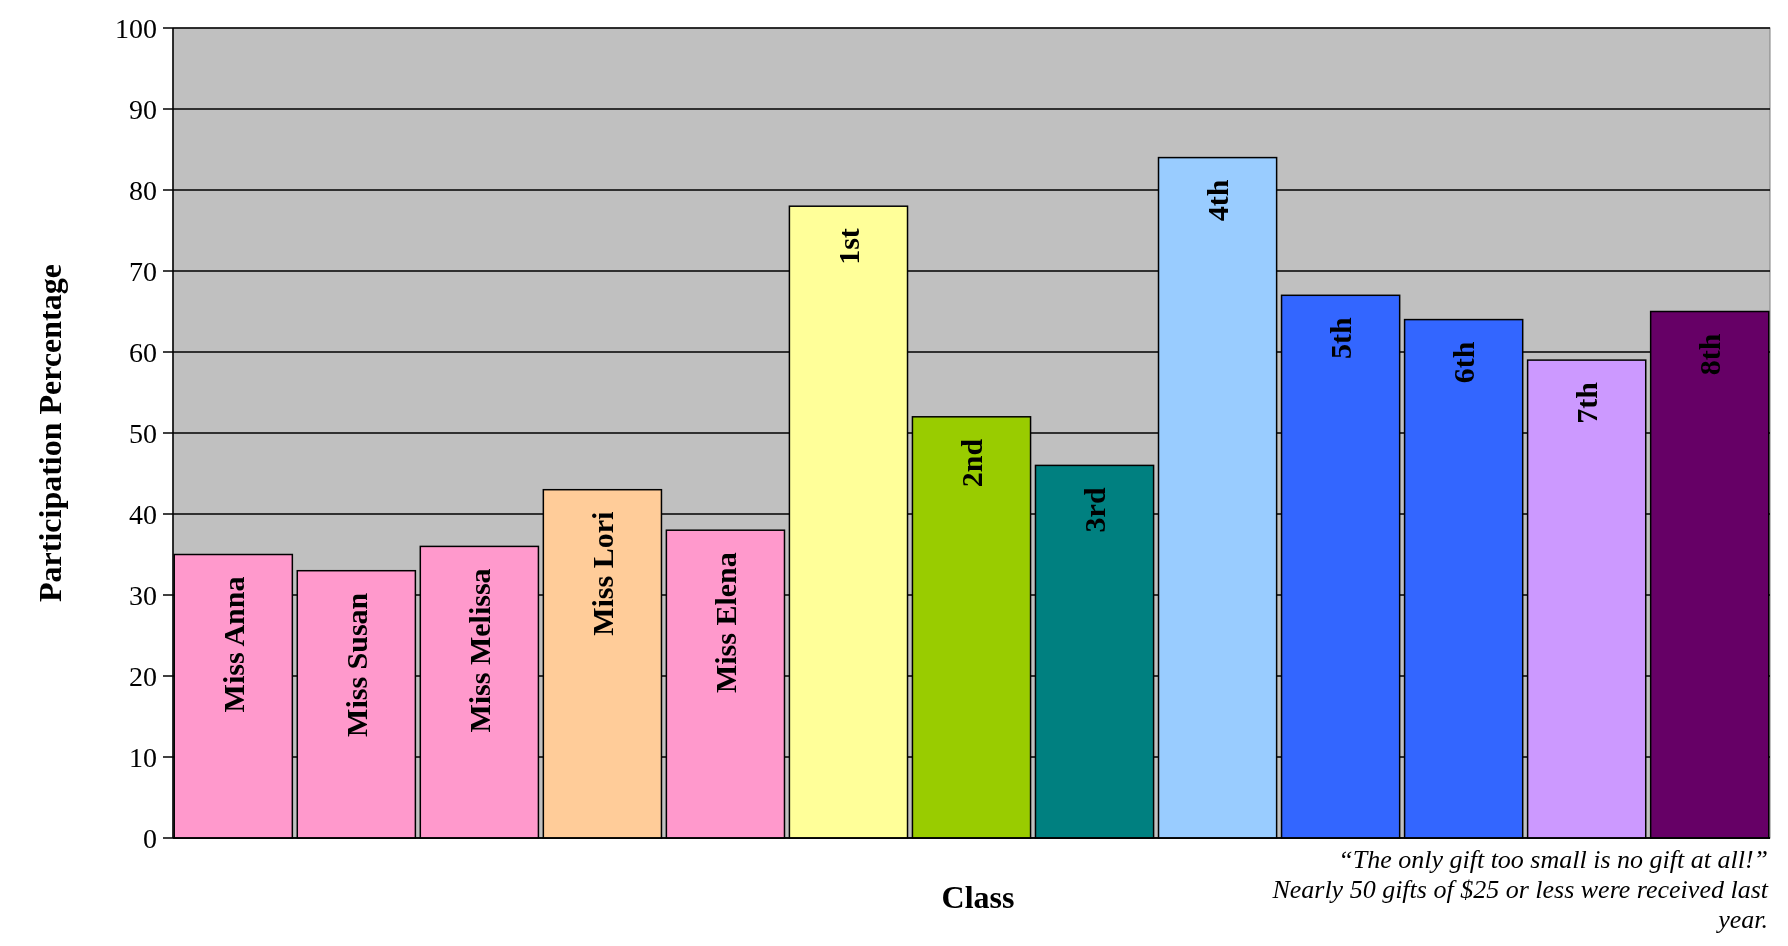 This screenshot has width=1788, height=946. Describe the element at coordinates (978, 897) in the screenshot. I see `x-axis-title: Class` at that location.